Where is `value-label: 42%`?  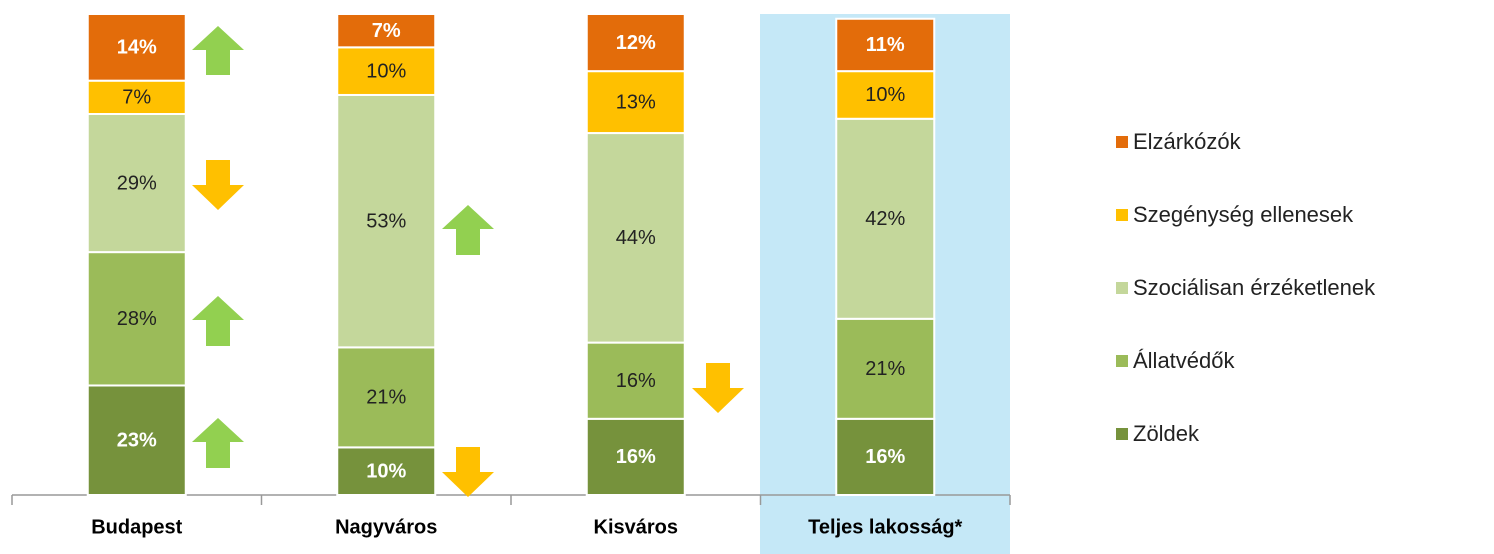 value-label: 42% is located at coordinates (885, 219).